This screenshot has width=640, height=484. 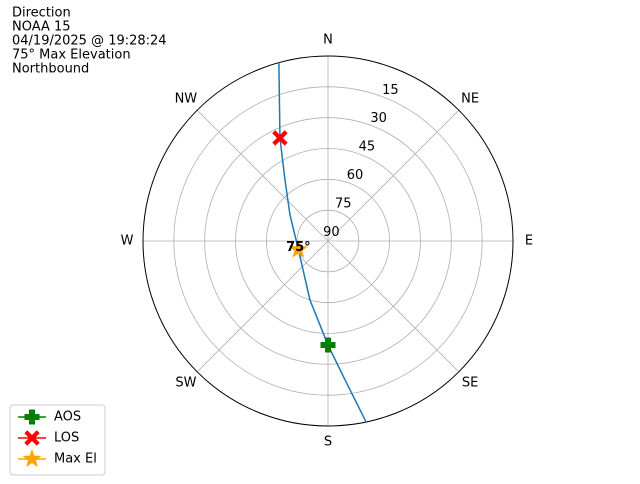 What do you see at coordinates (470, 383) in the screenshot?
I see `theta-tick-label: SE` at bounding box center [470, 383].